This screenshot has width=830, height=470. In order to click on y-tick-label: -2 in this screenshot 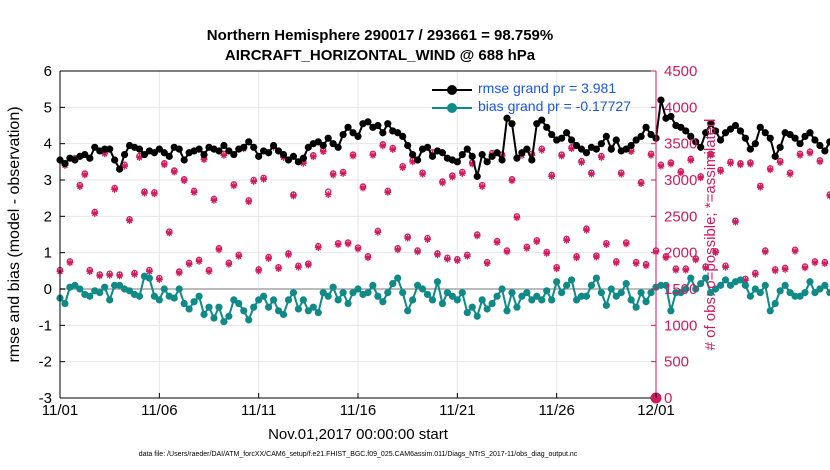, I will do `click(45, 362)`.